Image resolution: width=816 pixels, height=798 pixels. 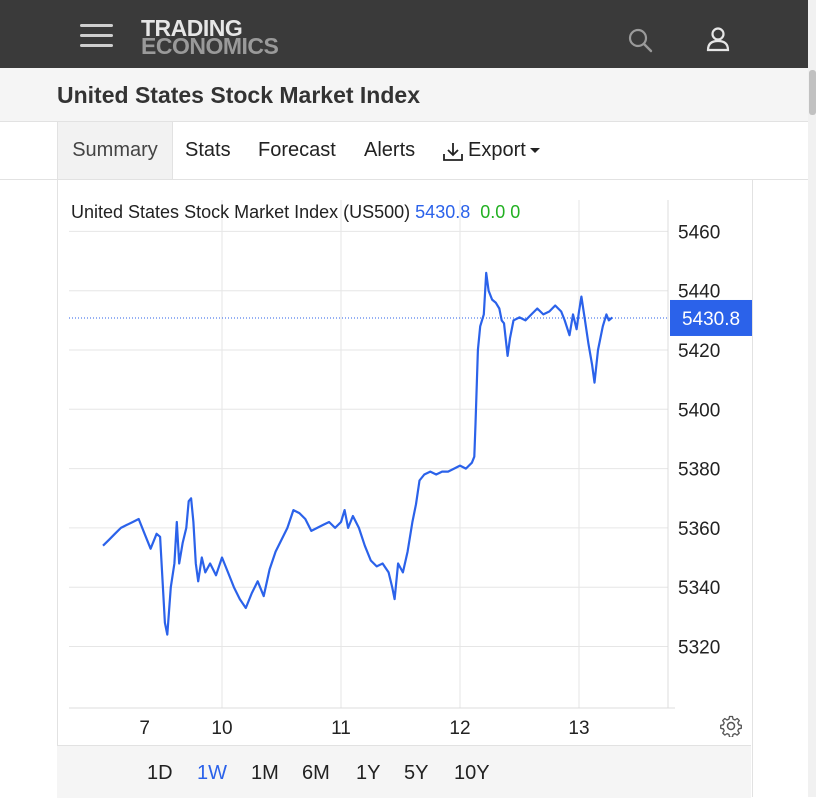 I want to click on title-bar: United States Stock Market Index, so click(x=404, y=95).